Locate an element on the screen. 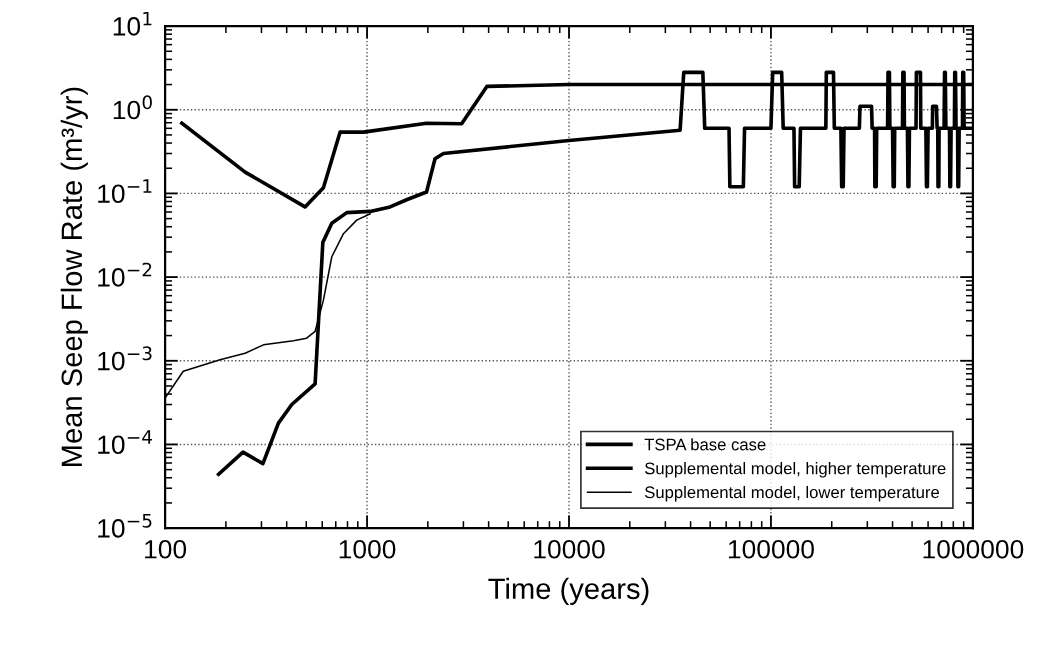  legend-label: Supplemental model, higher temperature is located at coordinates (795, 470).